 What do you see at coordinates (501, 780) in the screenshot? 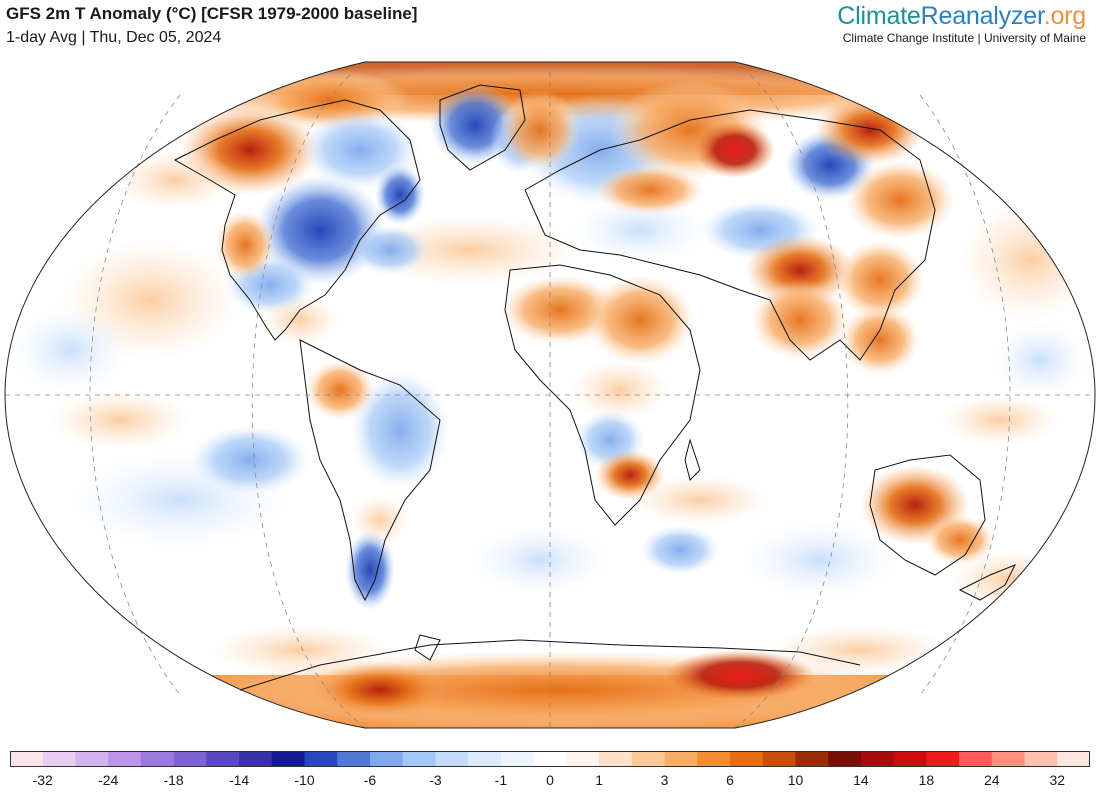
I see `colorbar-tick-label: -1` at bounding box center [501, 780].